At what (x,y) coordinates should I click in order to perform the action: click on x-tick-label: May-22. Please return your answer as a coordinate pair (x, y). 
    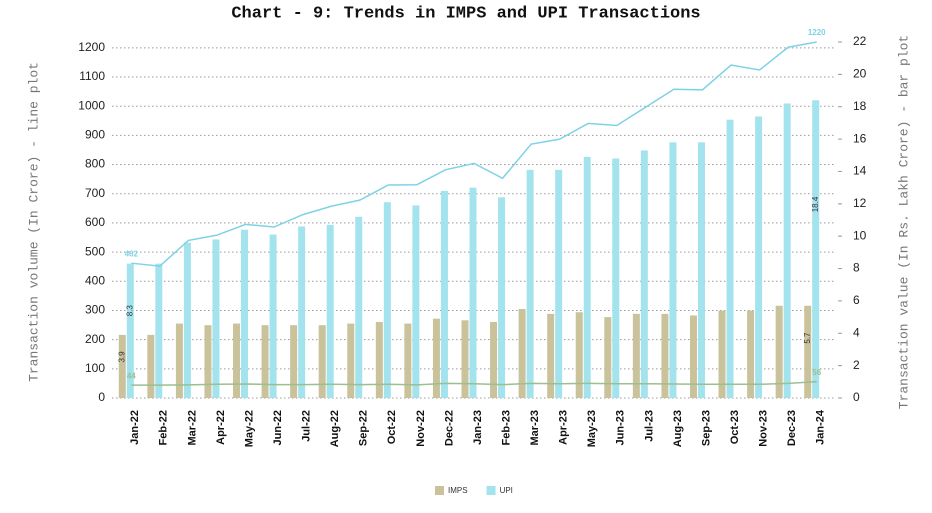
    Looking at the image, I should click on (249, 428).